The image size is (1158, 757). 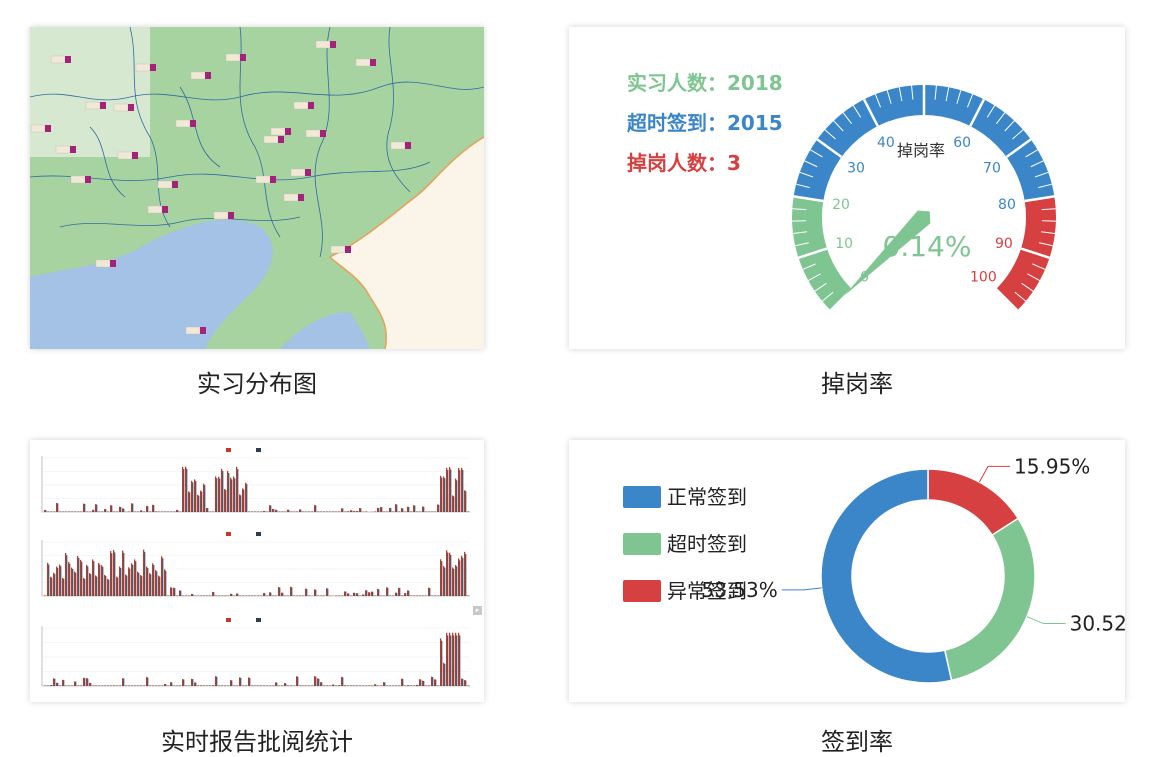 I want to click on bars-panel: ▸, so click(x=257, y=571).